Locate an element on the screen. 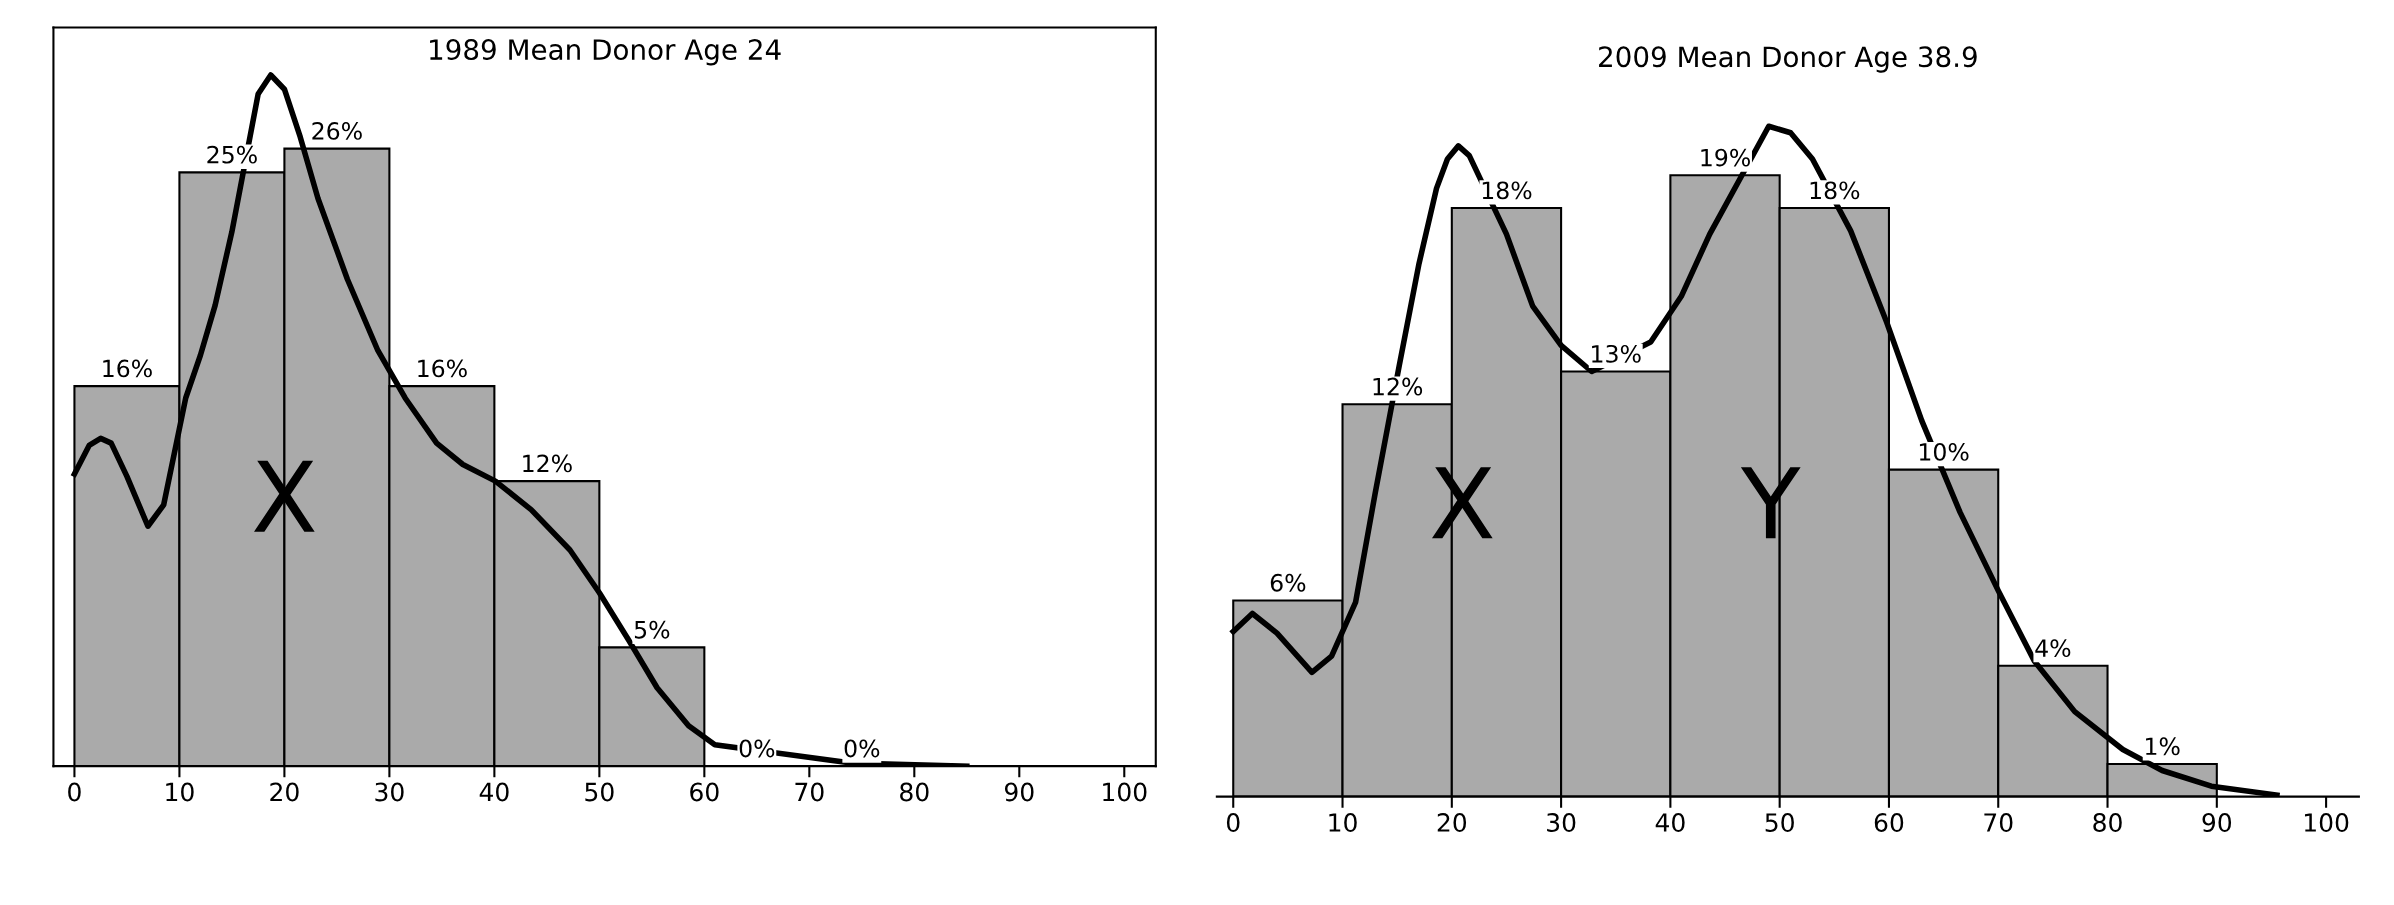 The width and height of the screenshot is (2394, 905). data-label: 25% is located at coordinates (232, 154).